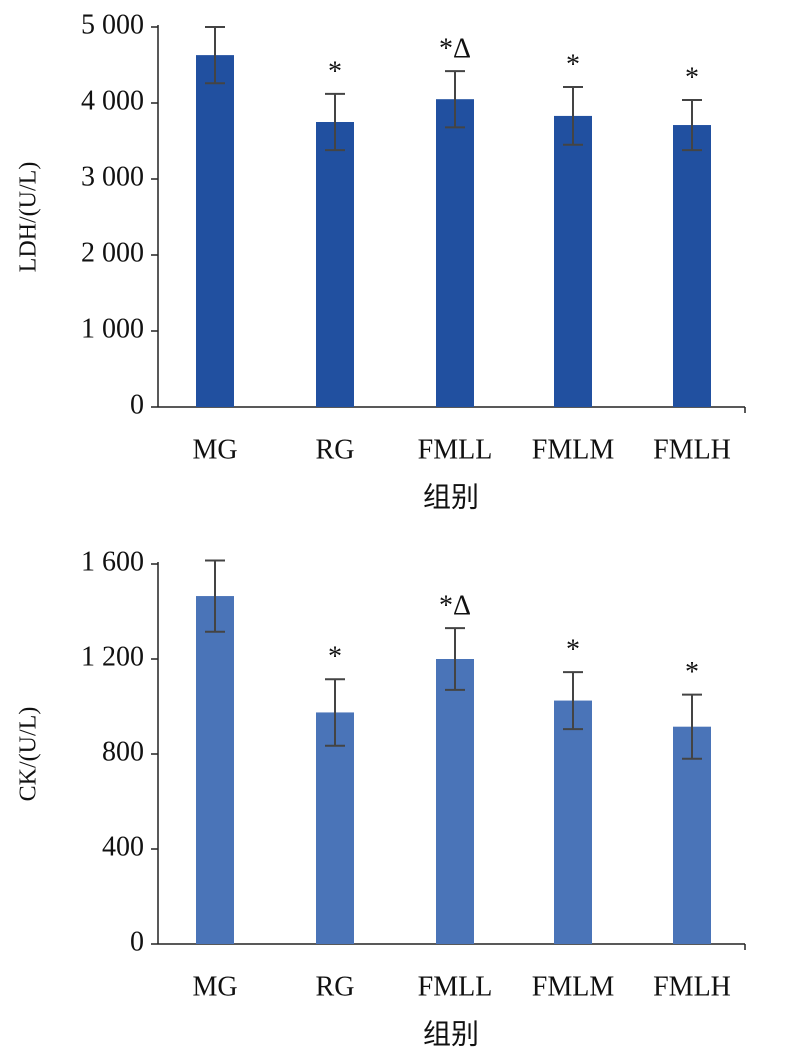 Image resolution: width=794 pixels, height=1060 pixels. What do you see at coordinates (29, 217) in the screenshot?
I see `y-axis-title: LDH/(U/L)` at bounding box center [29, 217].